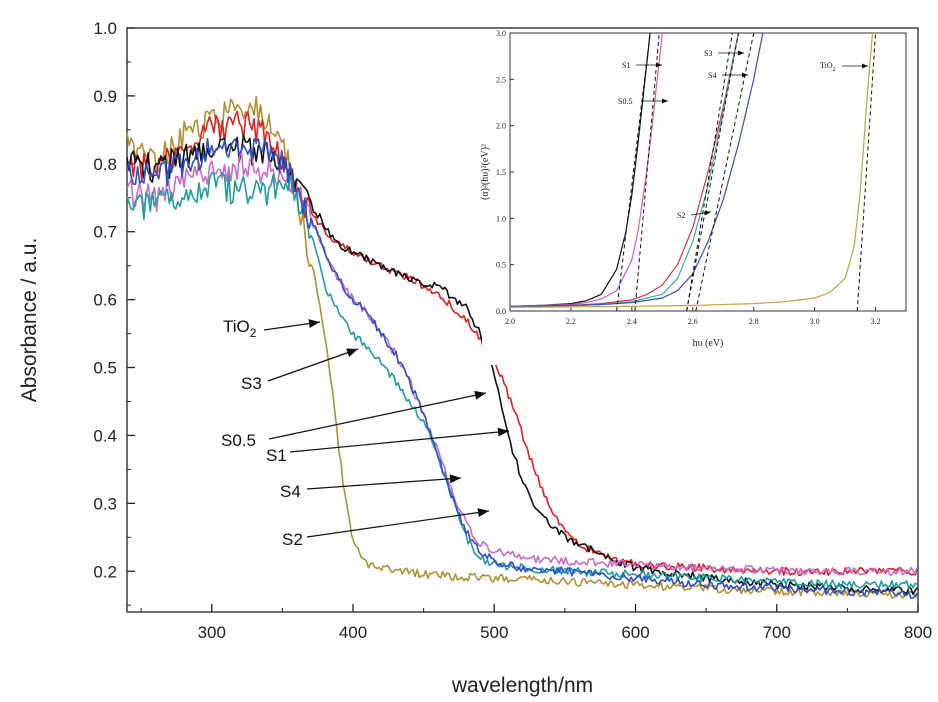  Describe the element at coordinates (501, 79) in the screenshot. I see `inset-y-tick-label: 2.5` at that location.